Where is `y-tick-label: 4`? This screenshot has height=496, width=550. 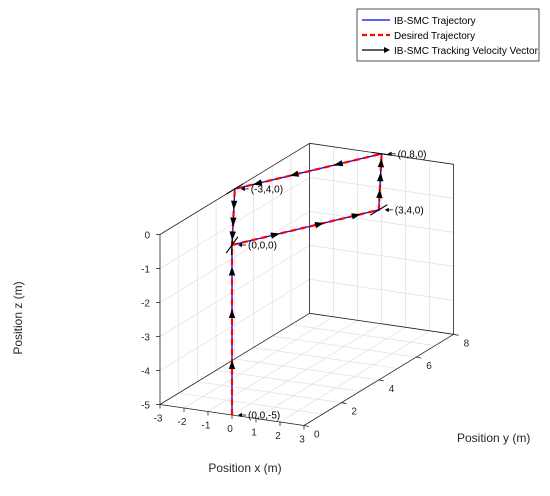
y-tick-label: 4 is located at coordinates (392, 389).